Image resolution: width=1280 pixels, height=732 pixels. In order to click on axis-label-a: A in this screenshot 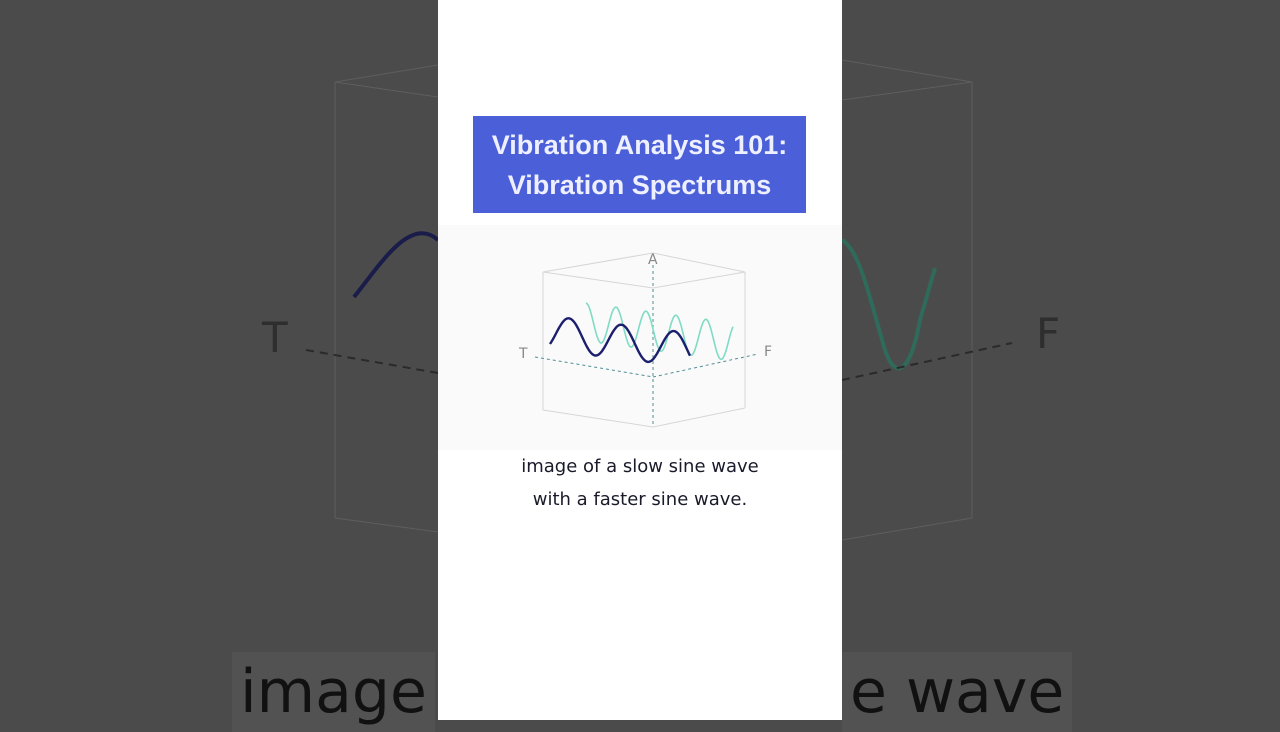, I will do `click(653, 260)`.